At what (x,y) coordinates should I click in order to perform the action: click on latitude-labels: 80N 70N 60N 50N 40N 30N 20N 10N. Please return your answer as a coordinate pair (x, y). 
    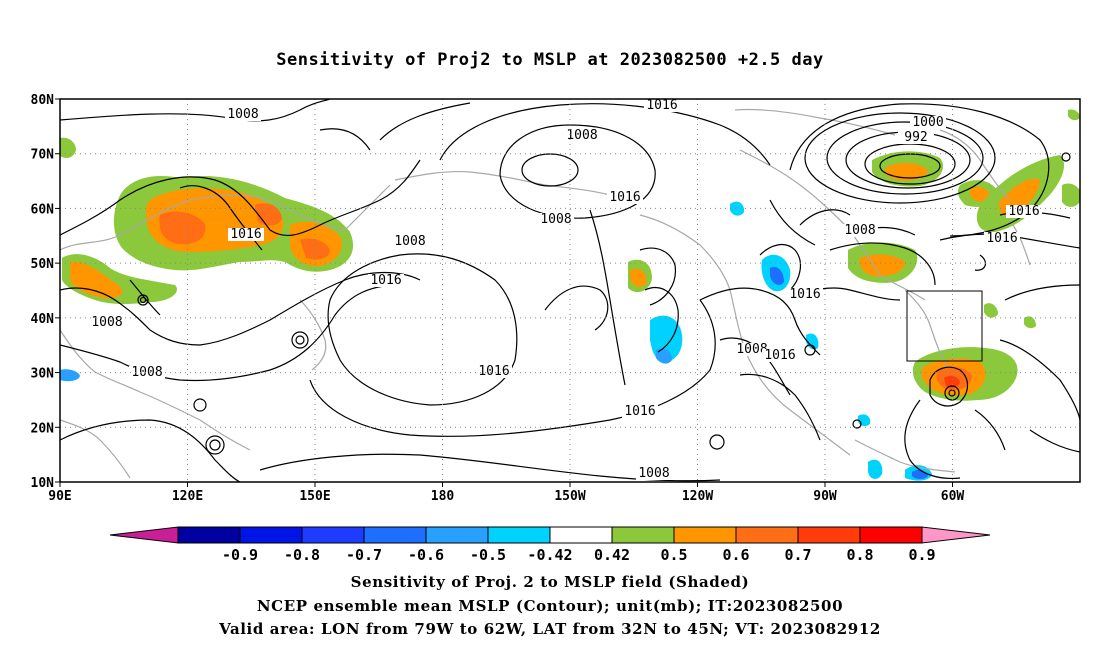
    Looking at the image, I should click on (45, 292).